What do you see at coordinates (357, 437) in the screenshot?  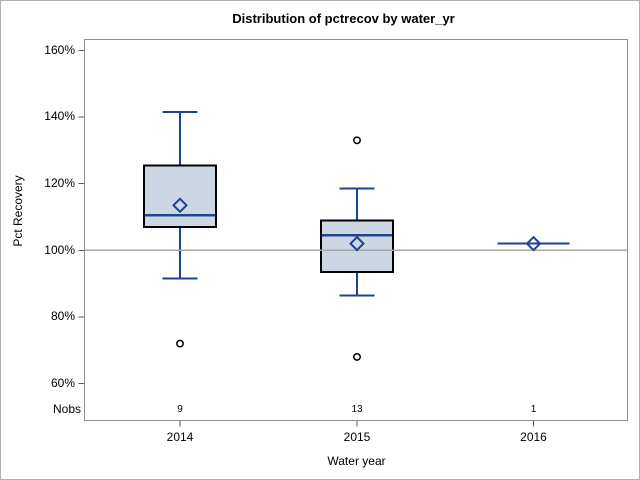 I see `x-tick-label: 2015` at bounding box center [357, 437].